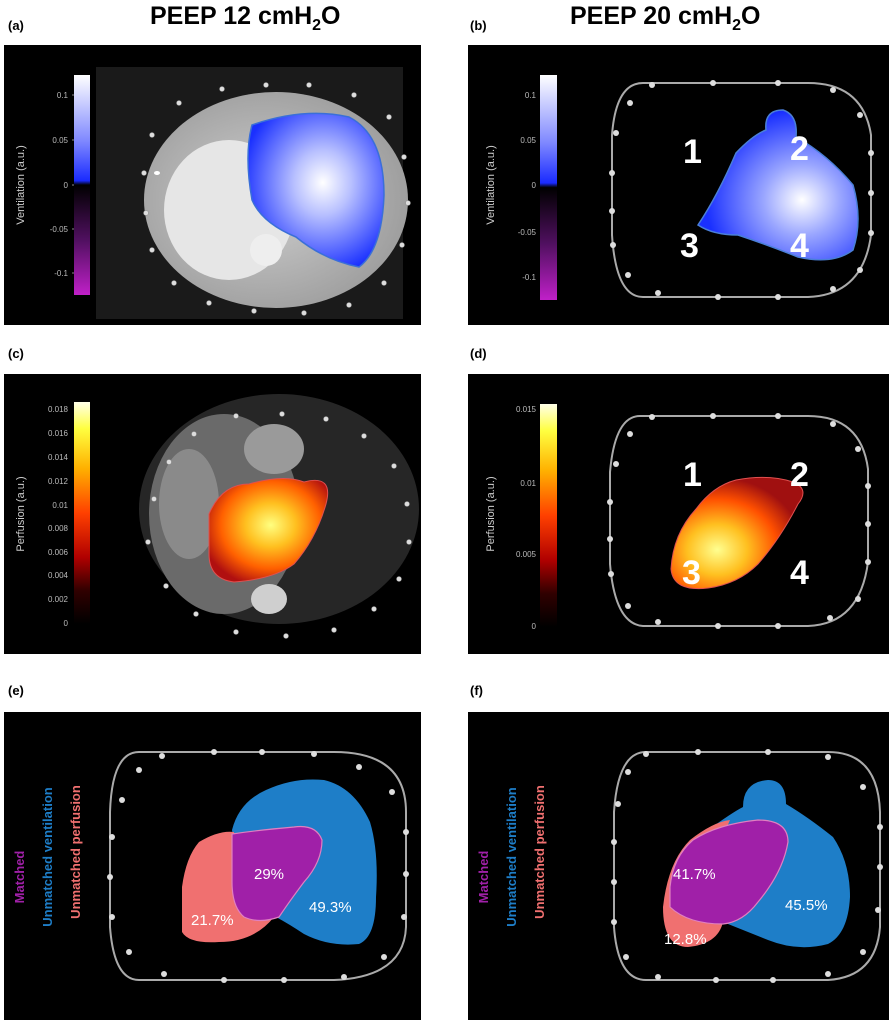 This screenshot has height=1024, width=893. I want to click on e-perfusion-pct: 21.7%, so click(212, 920).